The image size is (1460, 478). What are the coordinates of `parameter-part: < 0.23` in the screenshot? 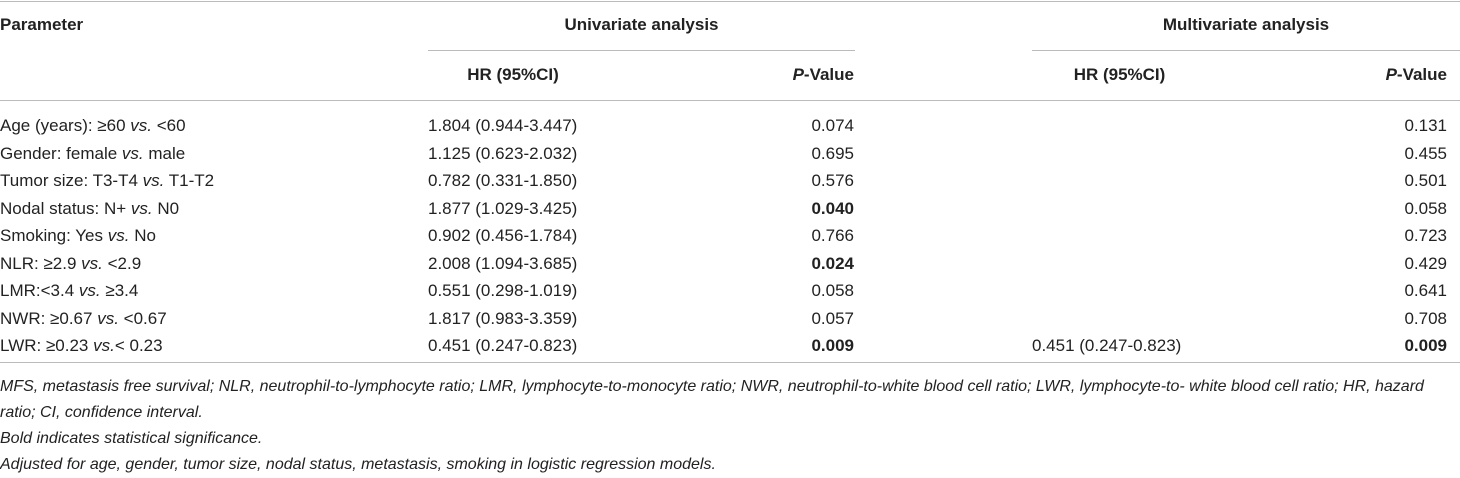 It's located at (138, 345).